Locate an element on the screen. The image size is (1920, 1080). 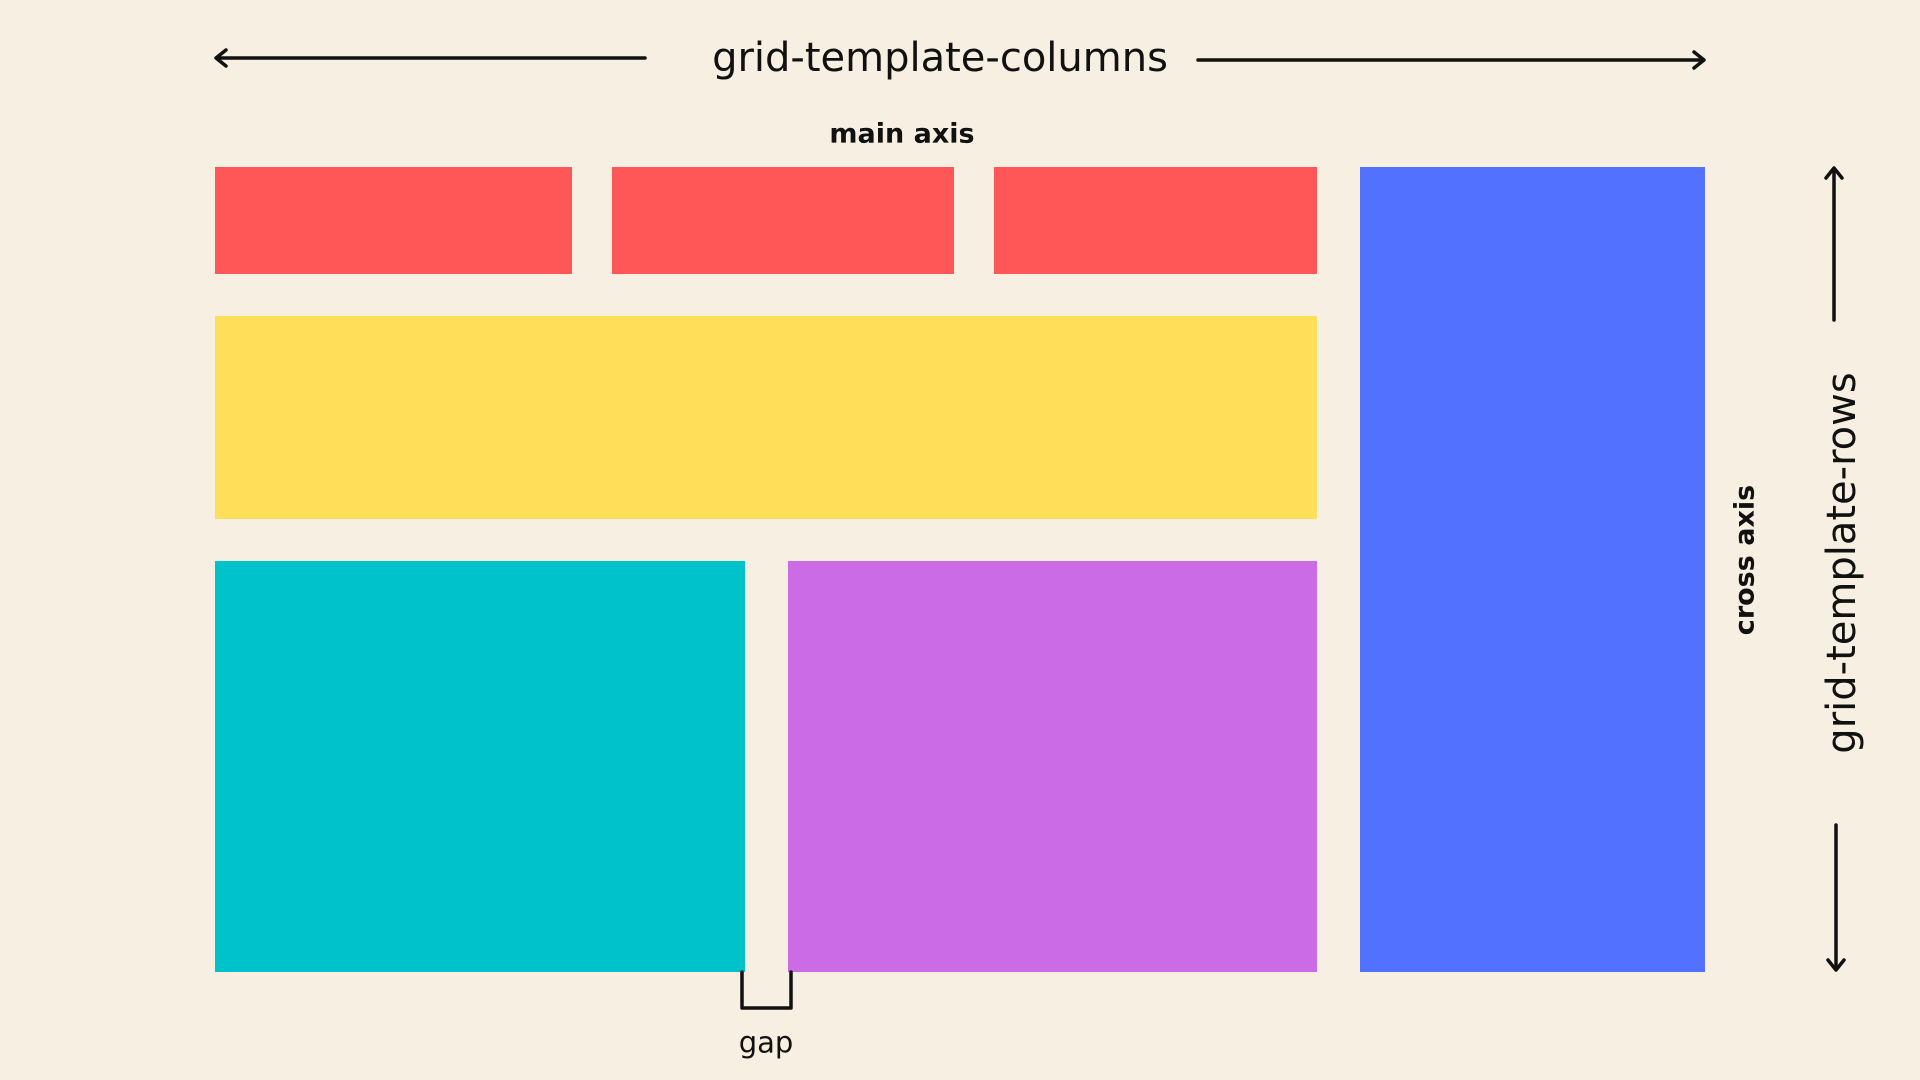
gap-bracket is located at coordinates (766, 990).